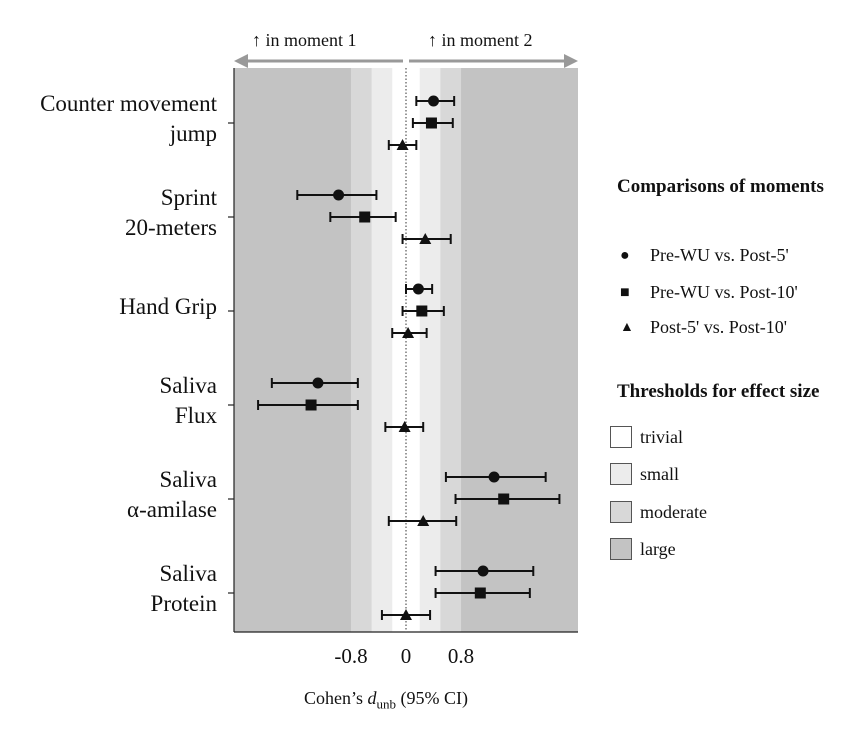  What do you see at coordinates (351, 656) in the screenshot?
I see `x-tick-label: -0.8` at bounding box center [351, 656].